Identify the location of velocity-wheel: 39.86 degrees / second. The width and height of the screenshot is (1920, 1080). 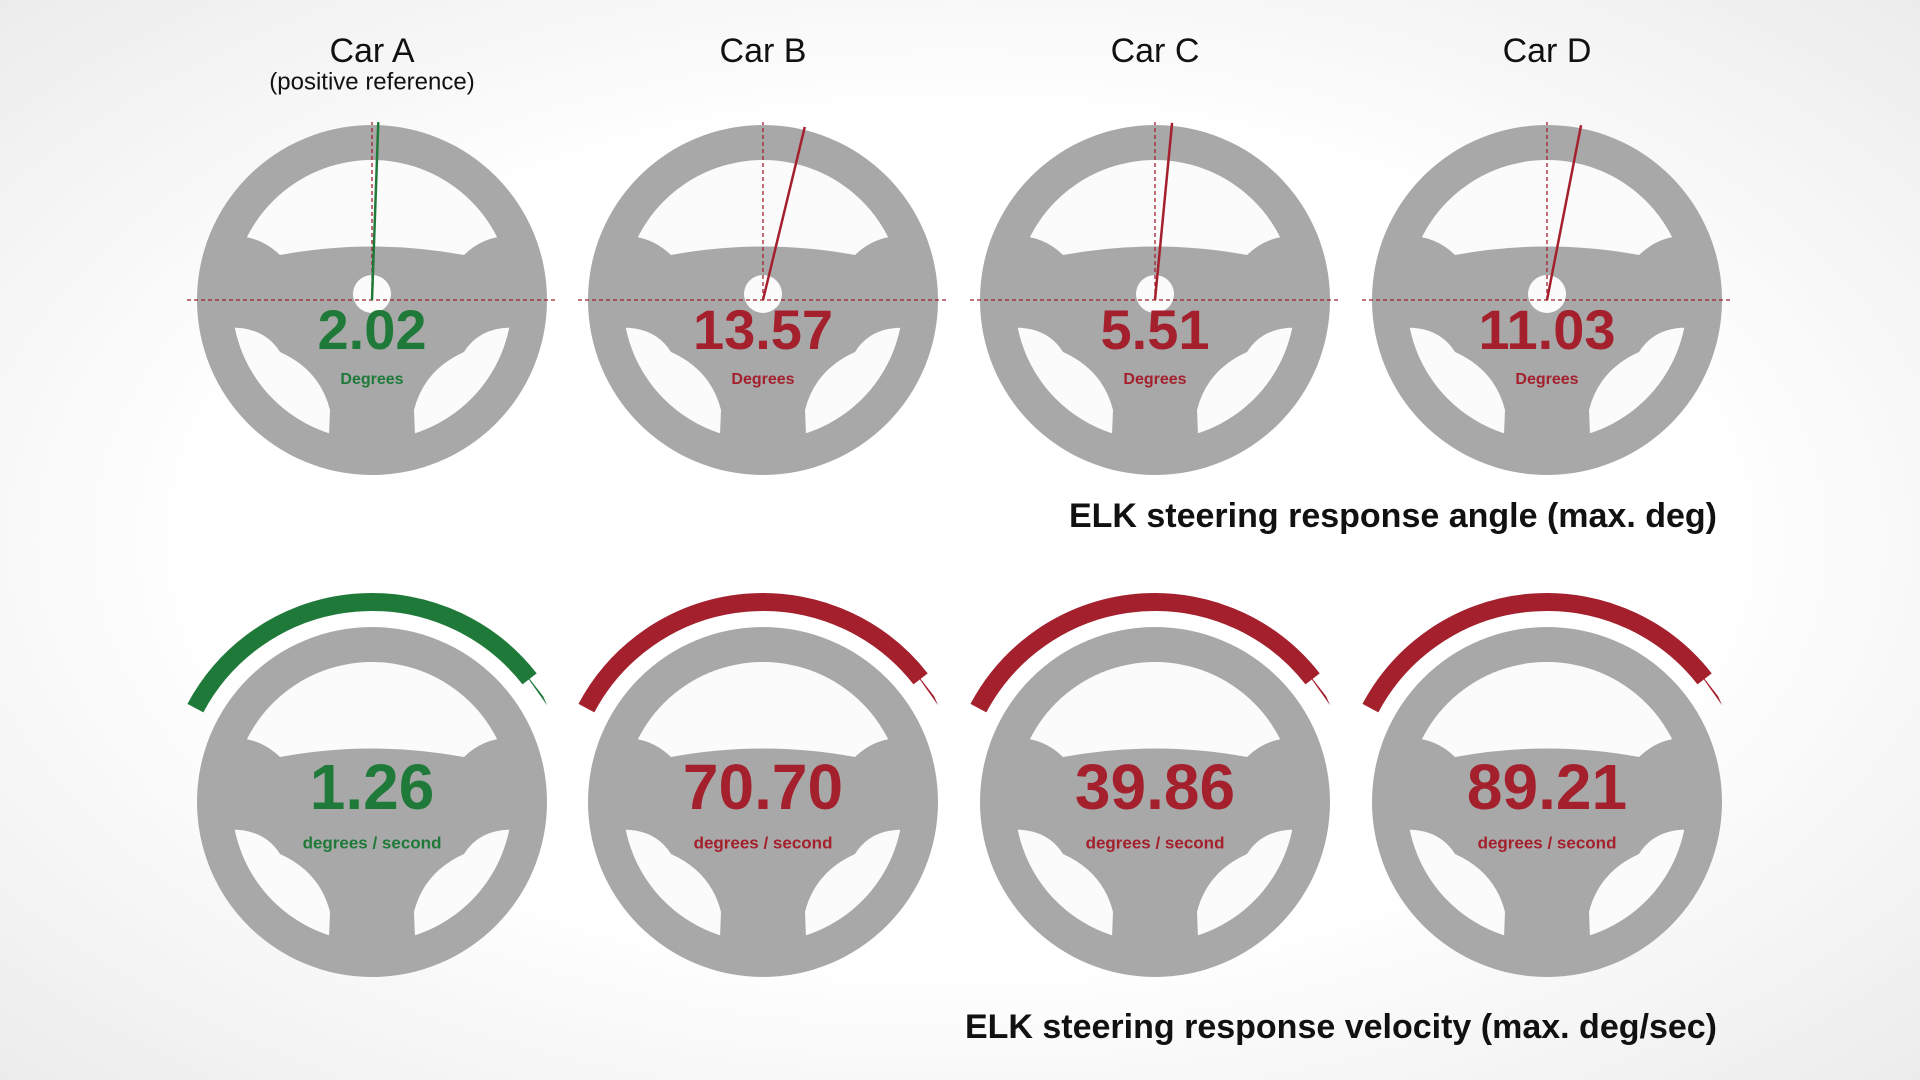
(1150, 785).